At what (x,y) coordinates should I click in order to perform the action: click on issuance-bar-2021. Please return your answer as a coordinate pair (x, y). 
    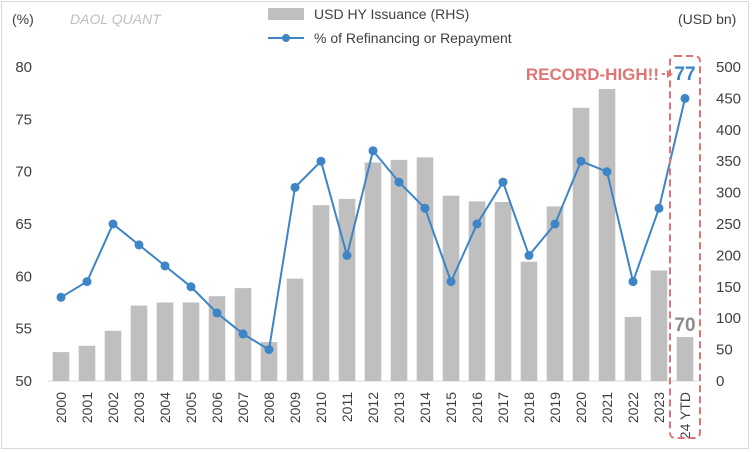
    Looking at the image, I should click on (607, 235).